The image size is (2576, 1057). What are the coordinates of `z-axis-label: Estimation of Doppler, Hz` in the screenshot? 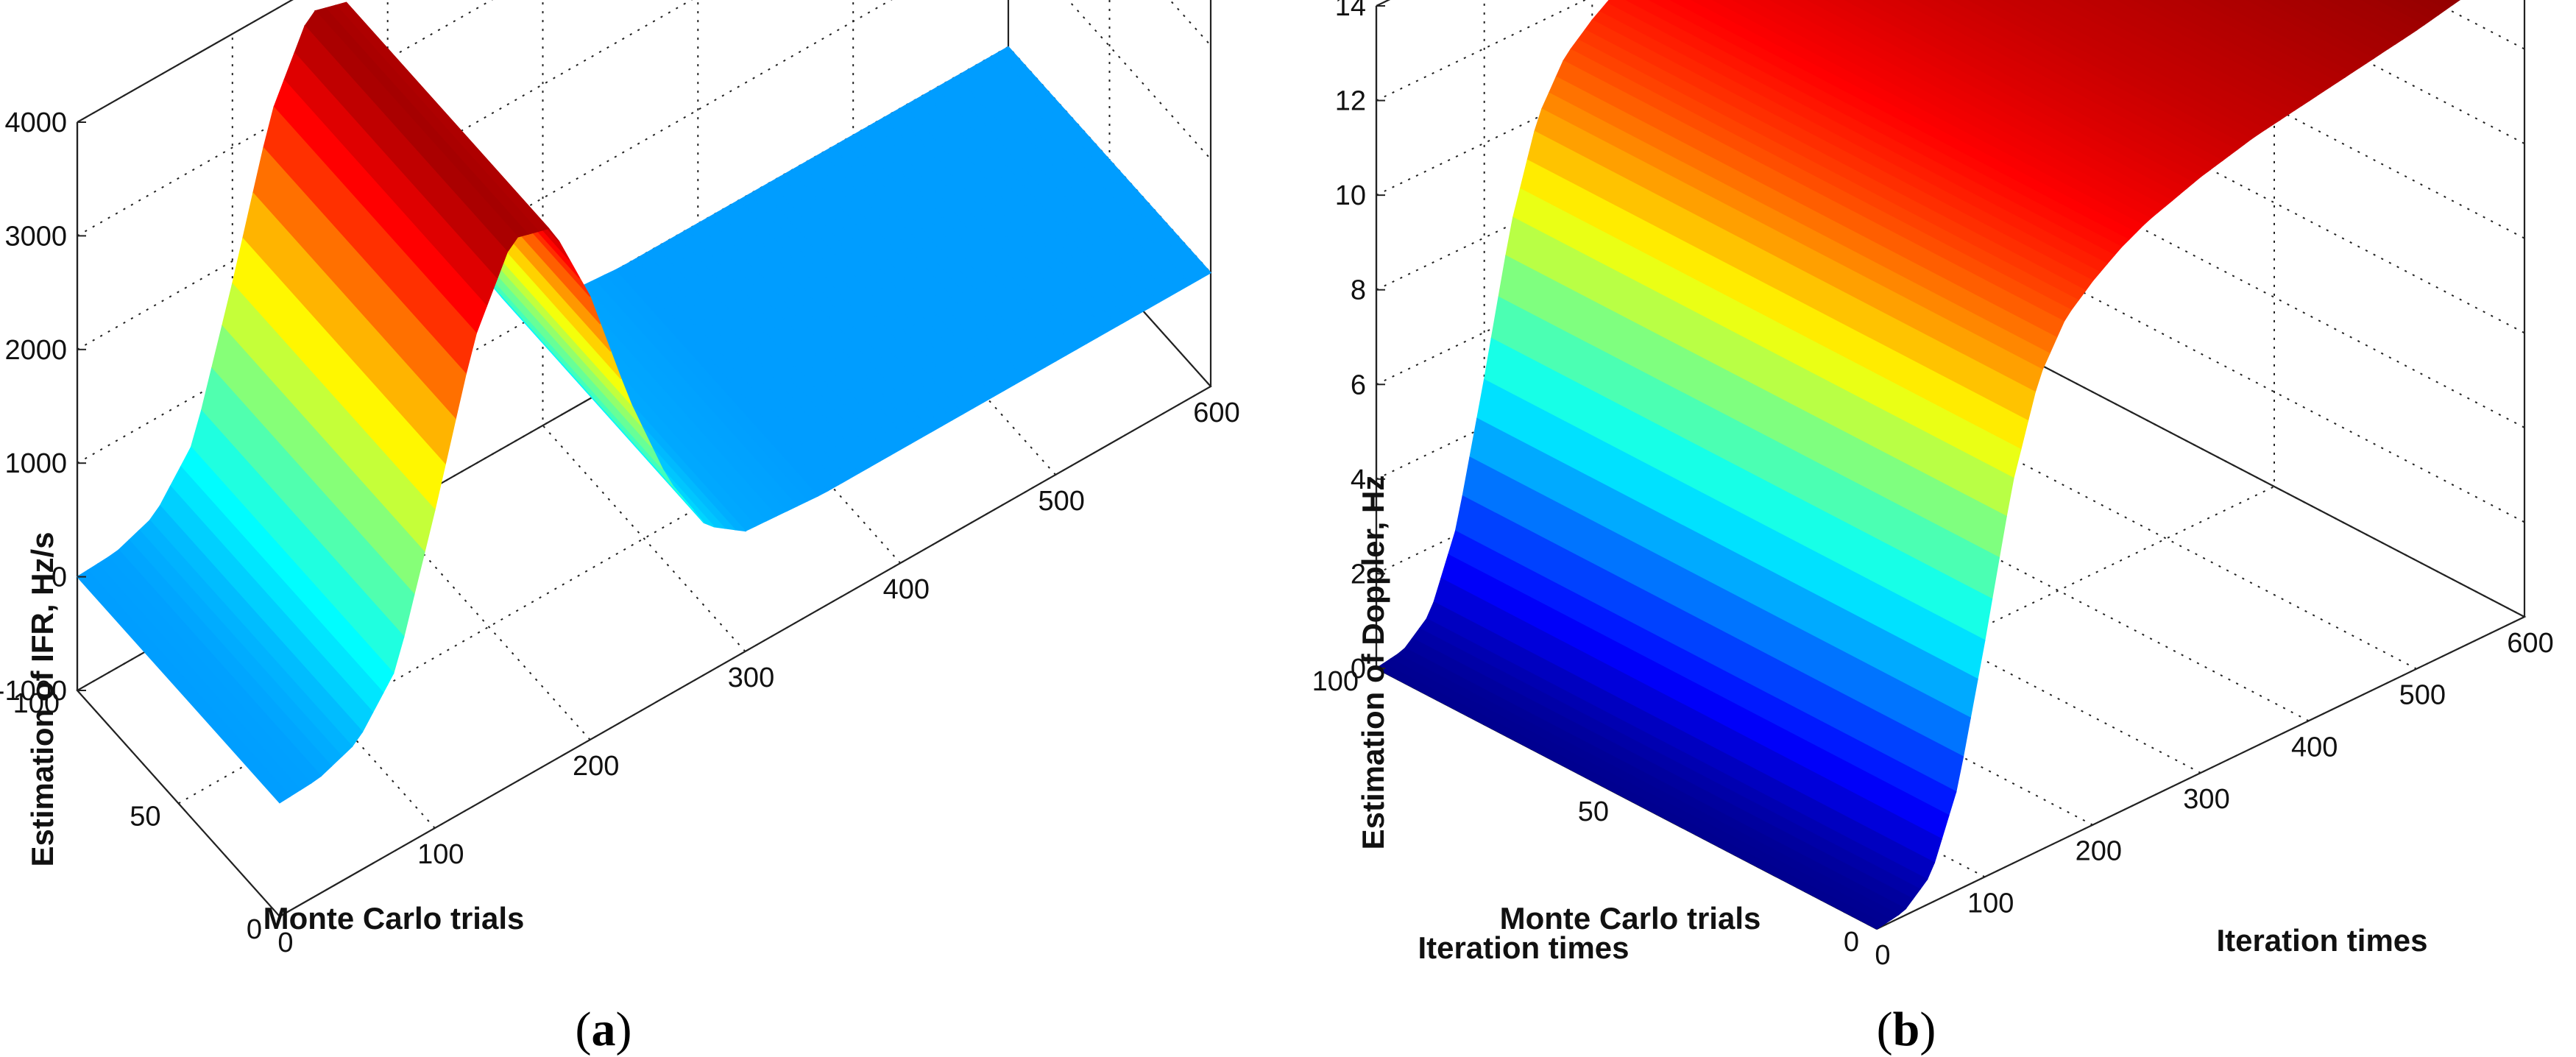 It's located at (1373, 663).